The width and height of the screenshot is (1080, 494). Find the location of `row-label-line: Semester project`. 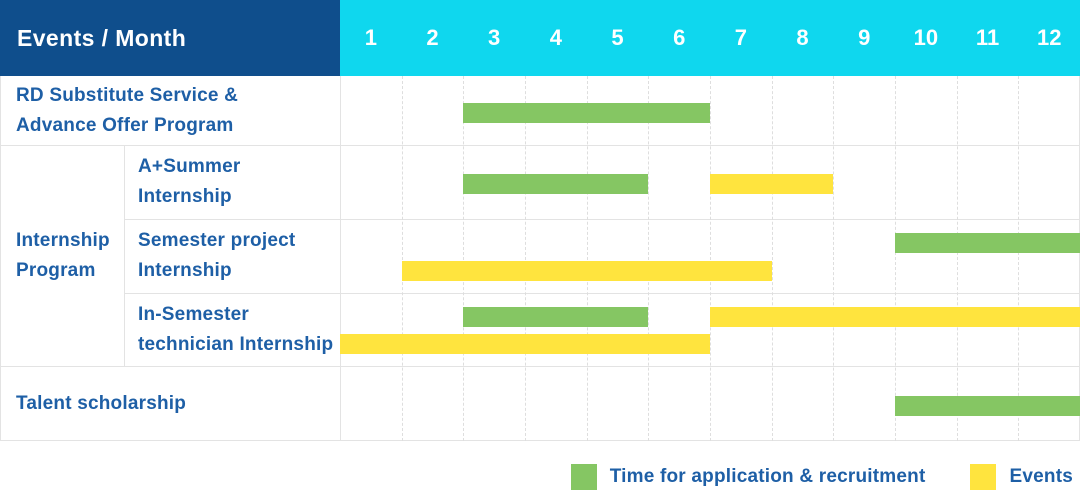

row-label-line: Semester project is located at coordinates (217, 240).